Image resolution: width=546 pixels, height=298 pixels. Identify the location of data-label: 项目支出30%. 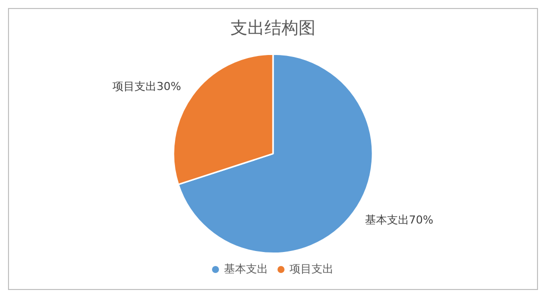
(147, 86).